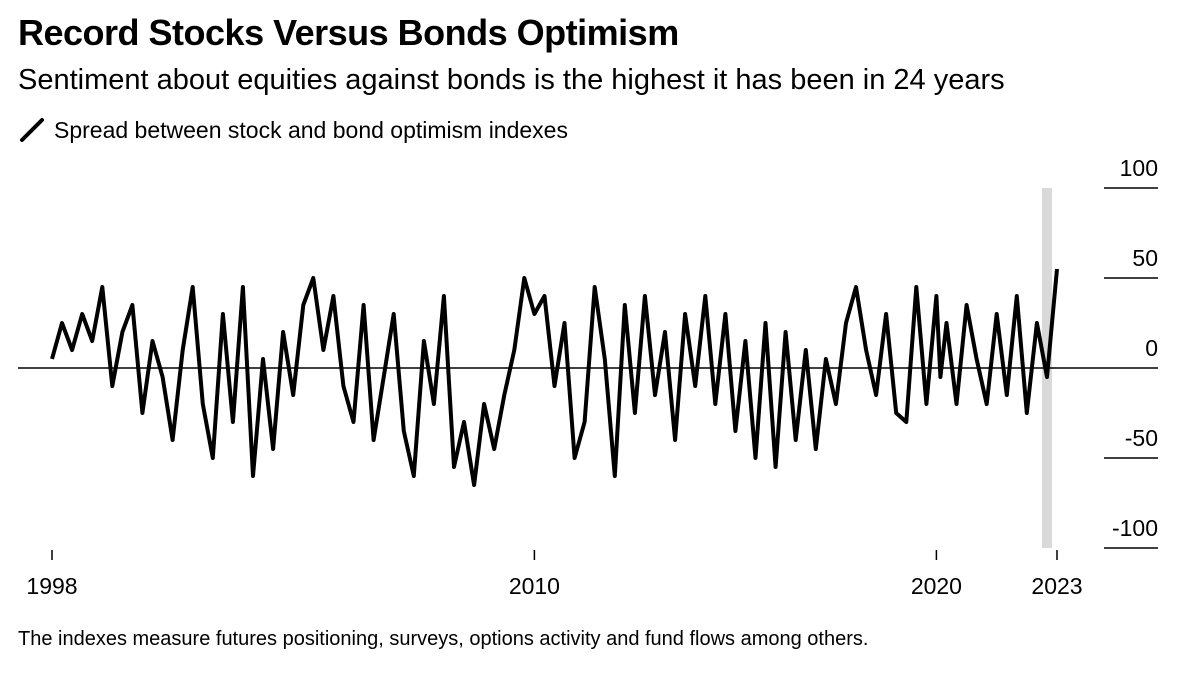 Image resolution: width=1184 pixels, height=673 pixels. Describe the element at coordinates (51, 586) in the screenshot. I see `x-tick-label: 1998` at that location.